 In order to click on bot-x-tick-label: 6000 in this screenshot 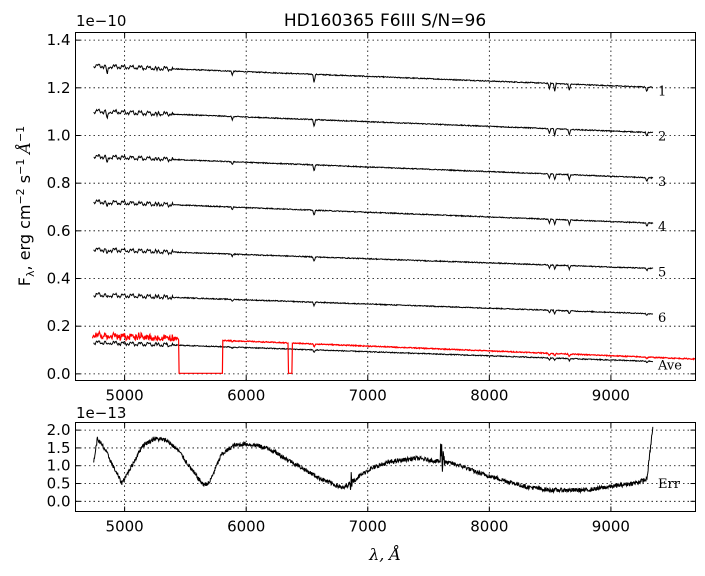, I will do `click(246, 527)`.